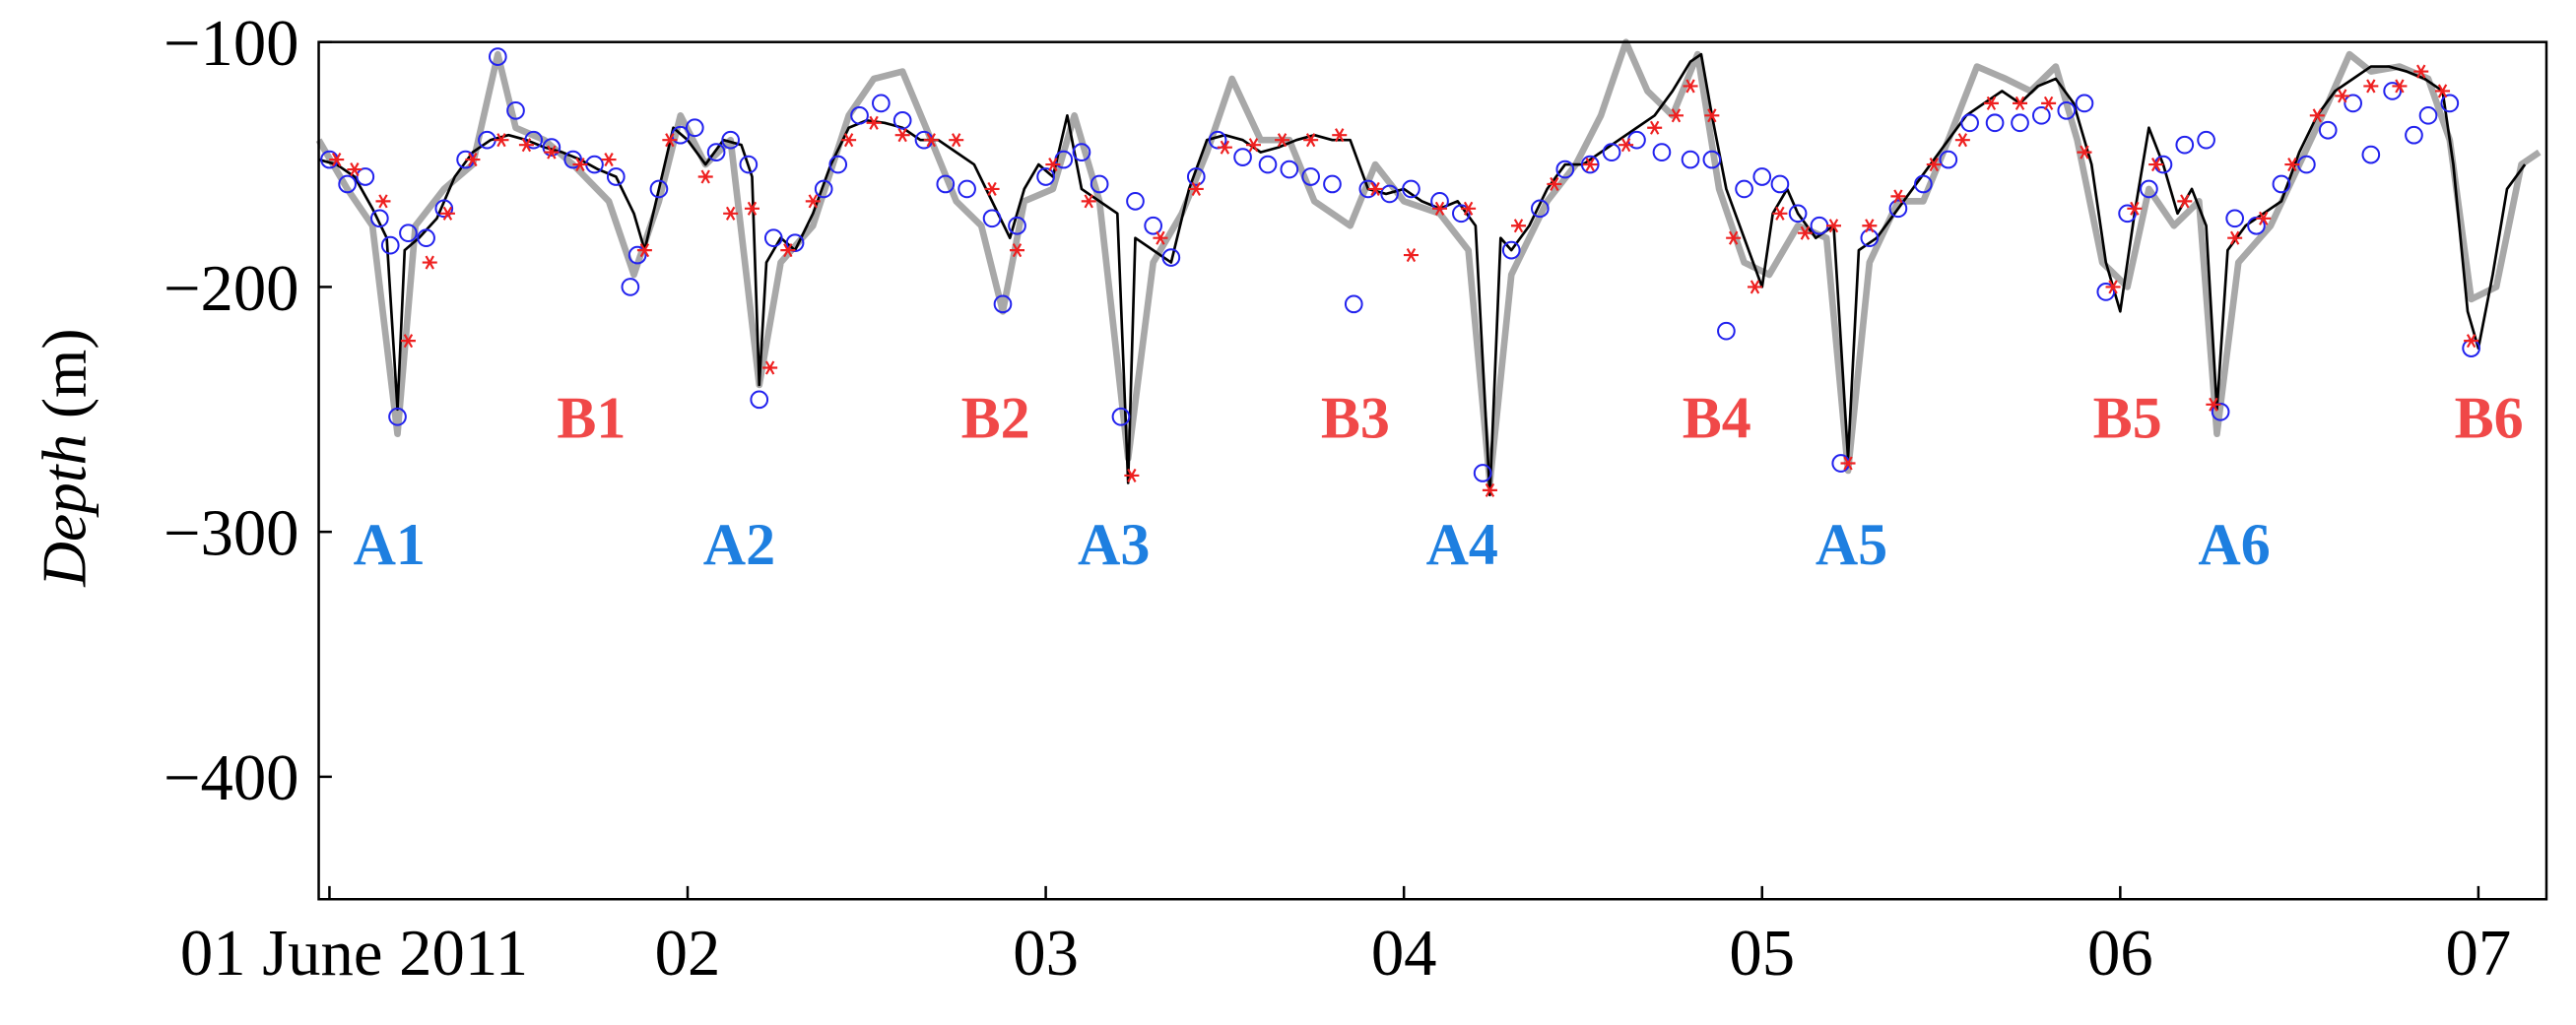  What do you see at coordinates (1356, 419) in the screenshot?
I see `annotation: B3` at bounding box center [1356, 419].